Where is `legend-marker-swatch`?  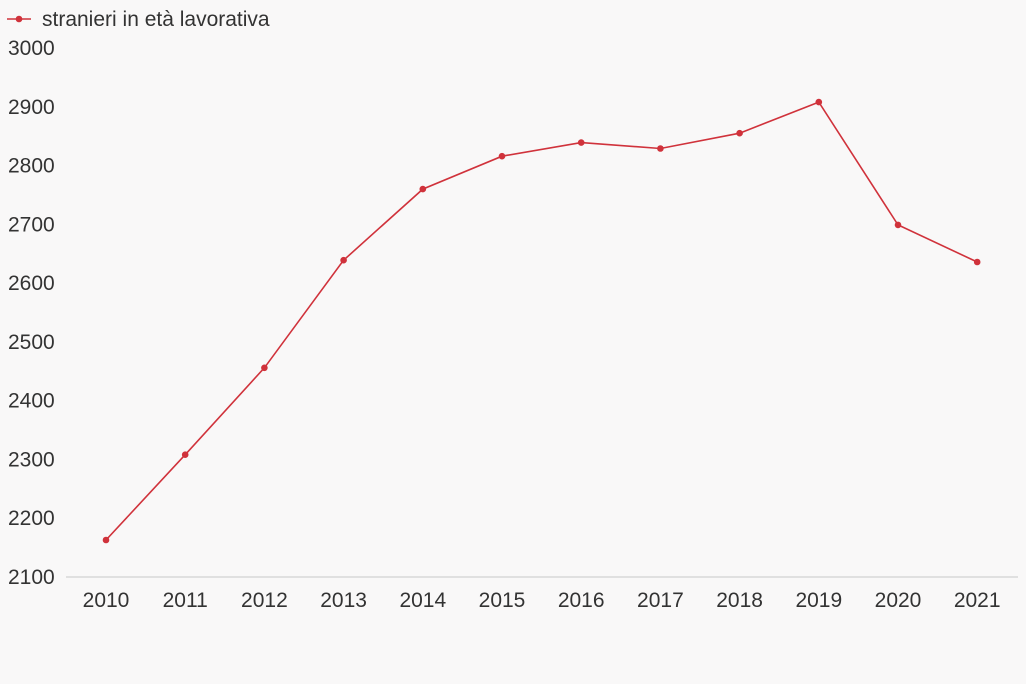 legend-marker-swatch is located at coordinates (19, 19).